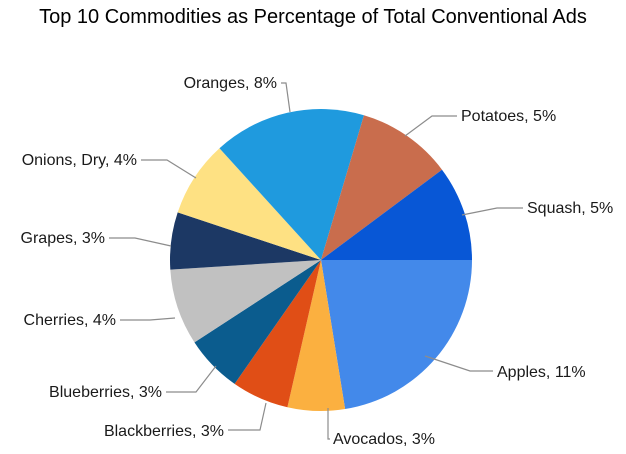  I want to click on slice-label: Potatoes, 5%, so click(508, 116).